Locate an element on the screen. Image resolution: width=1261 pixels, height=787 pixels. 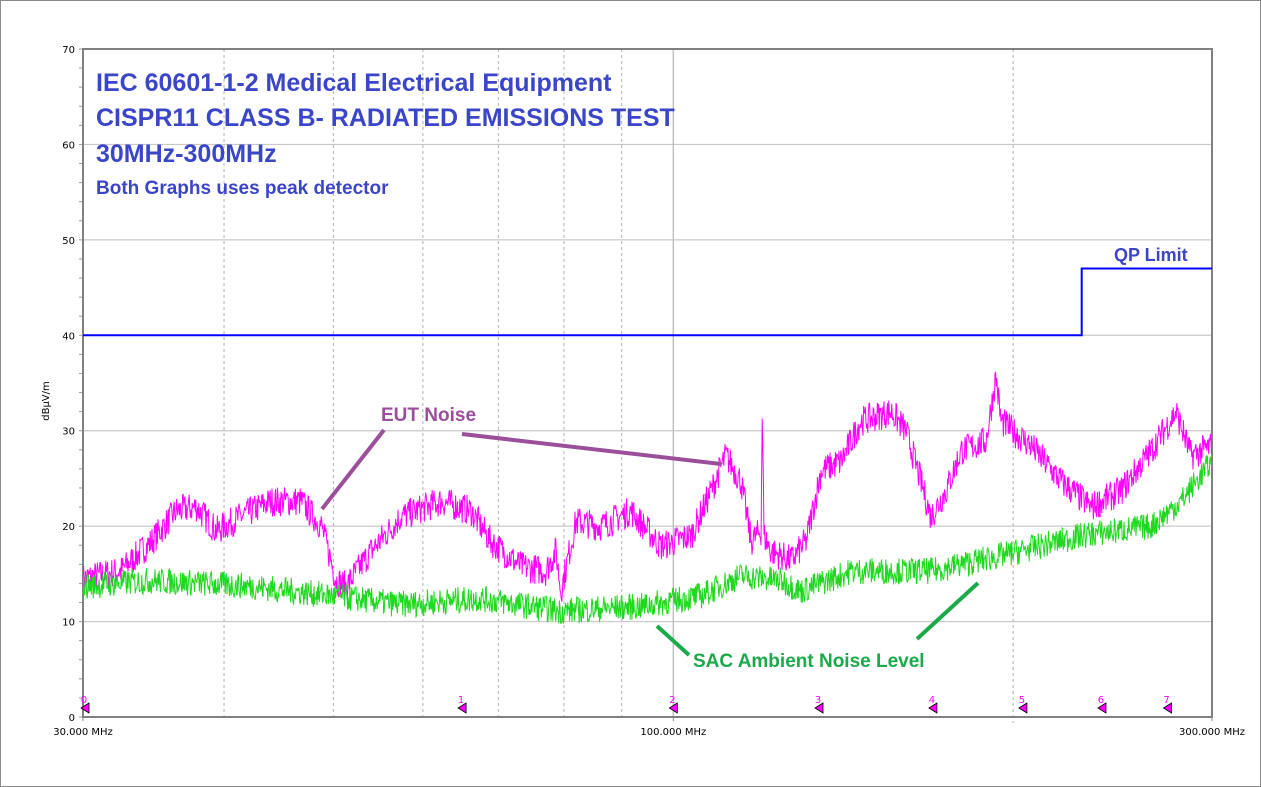
marker-label: 5 is located at coordinates (1022, 700).